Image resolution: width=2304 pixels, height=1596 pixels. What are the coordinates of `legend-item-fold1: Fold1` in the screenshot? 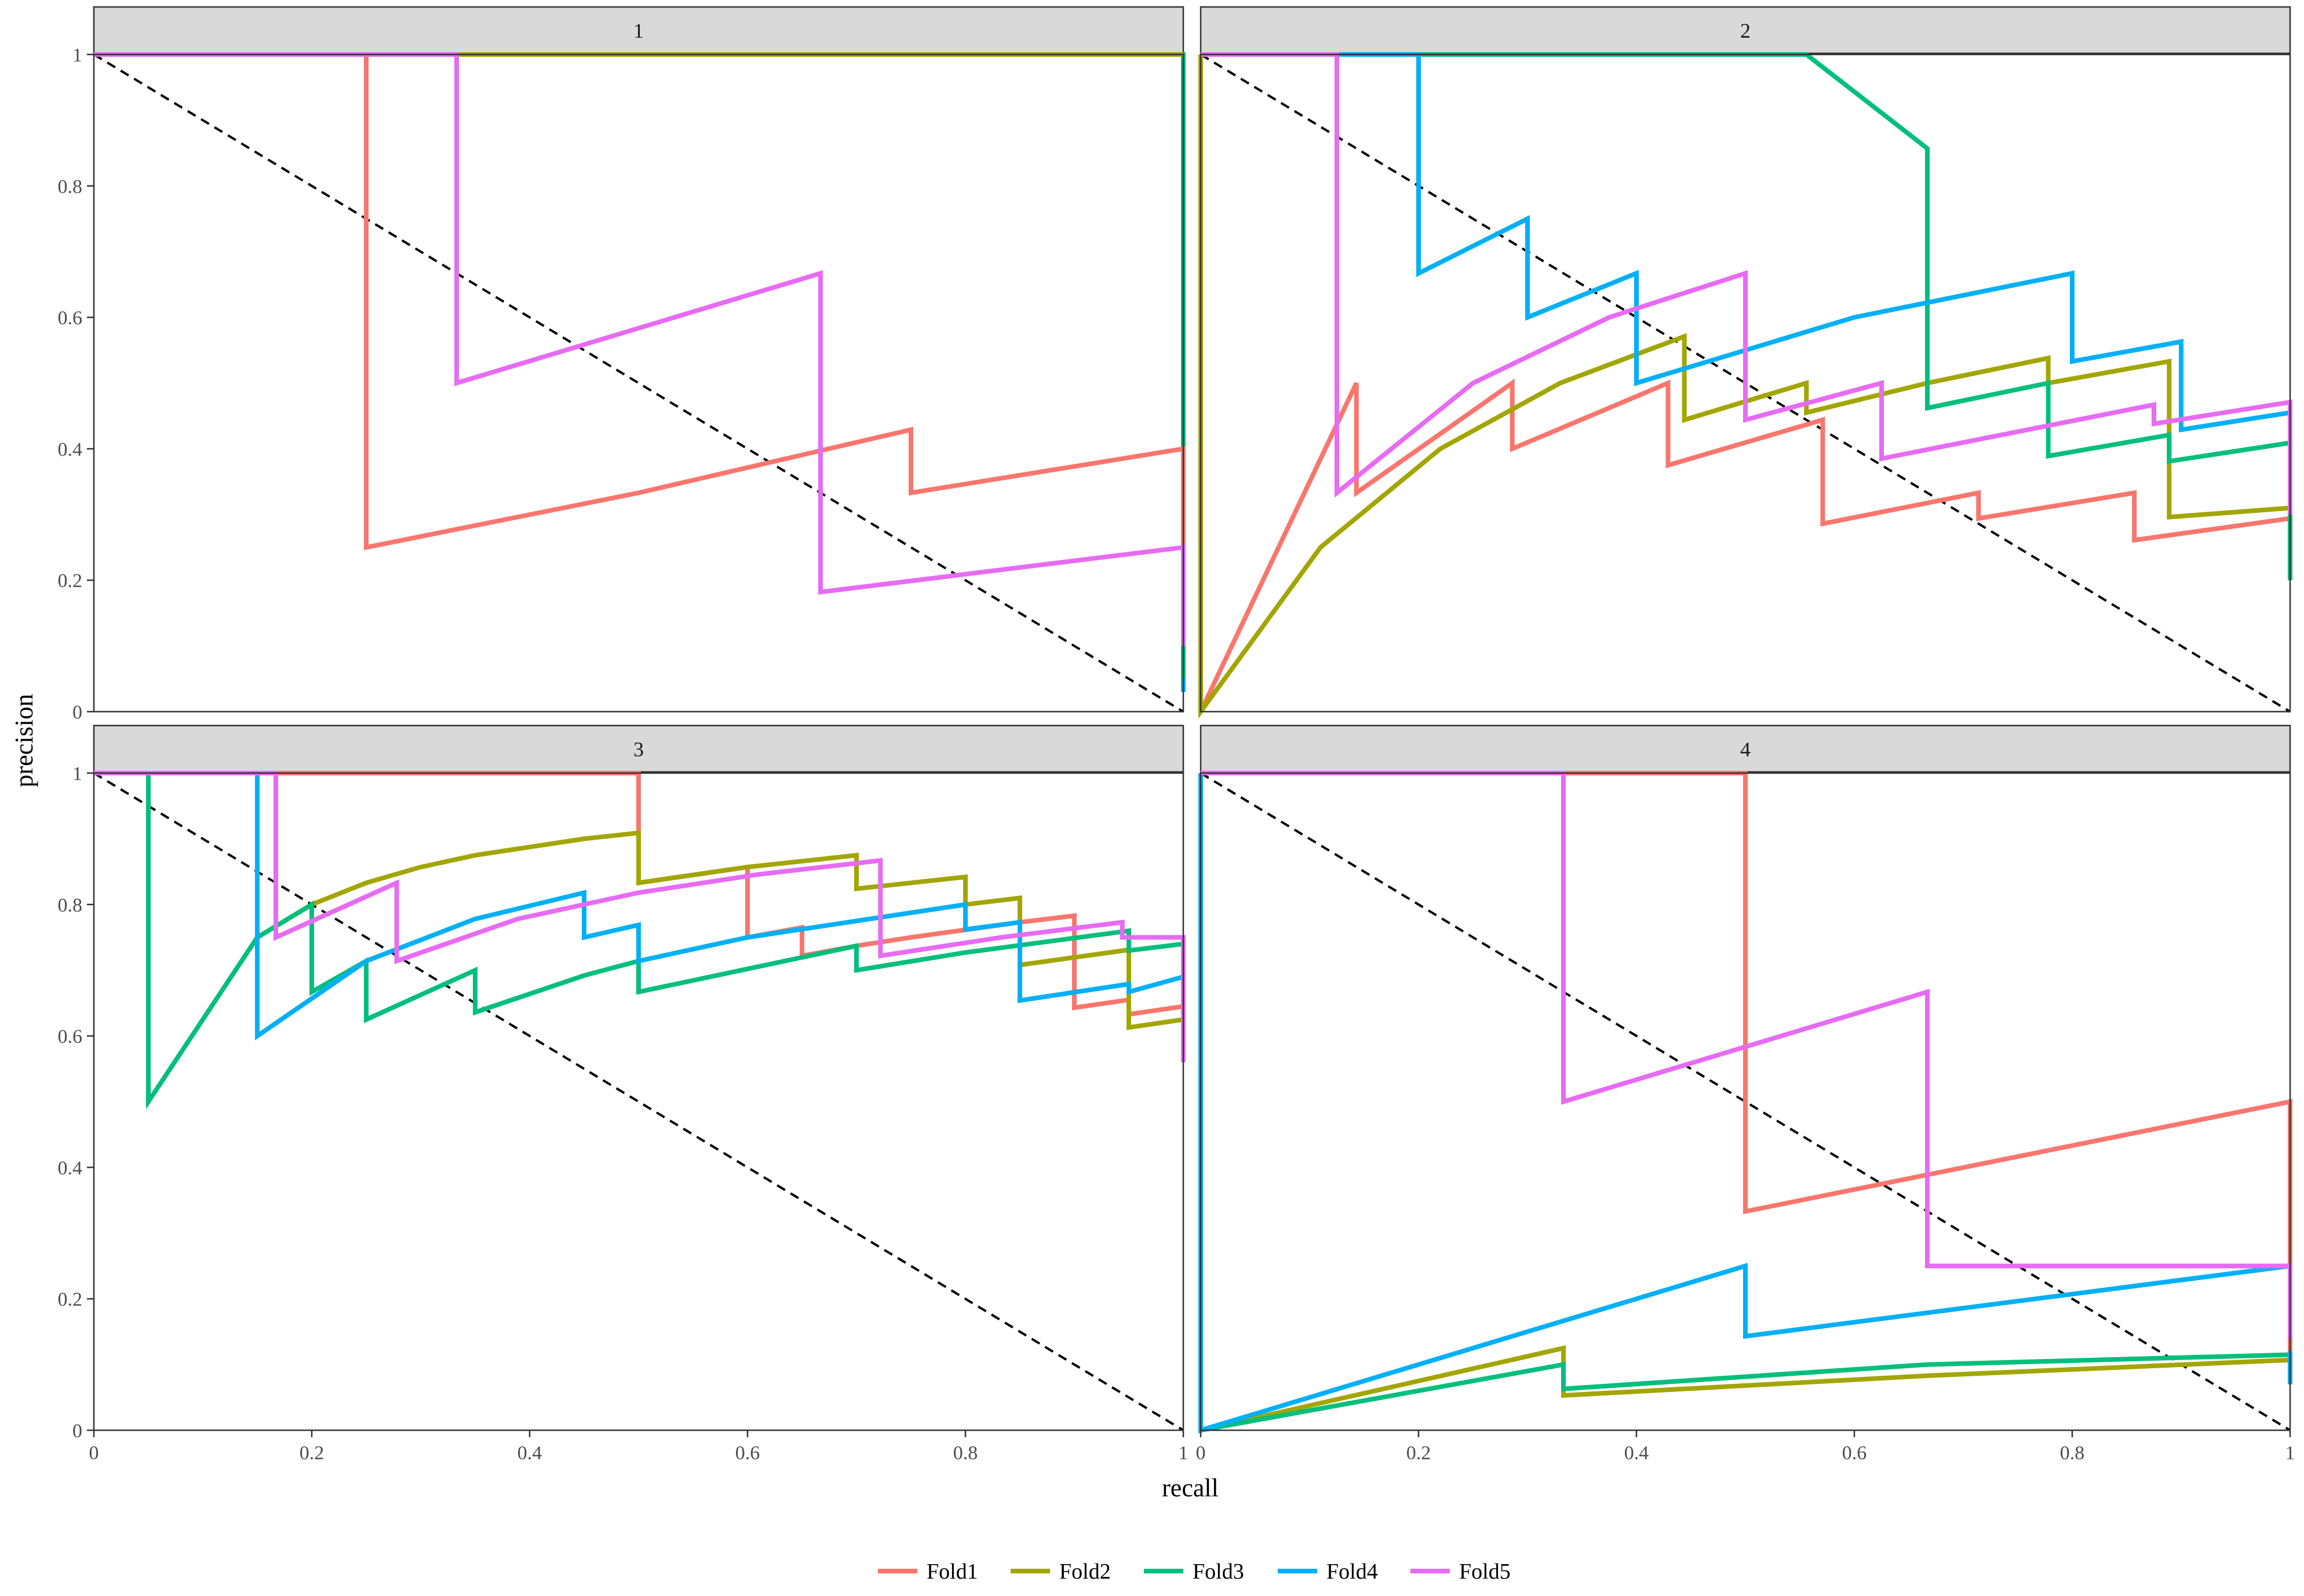 It's located at (928, 1571).